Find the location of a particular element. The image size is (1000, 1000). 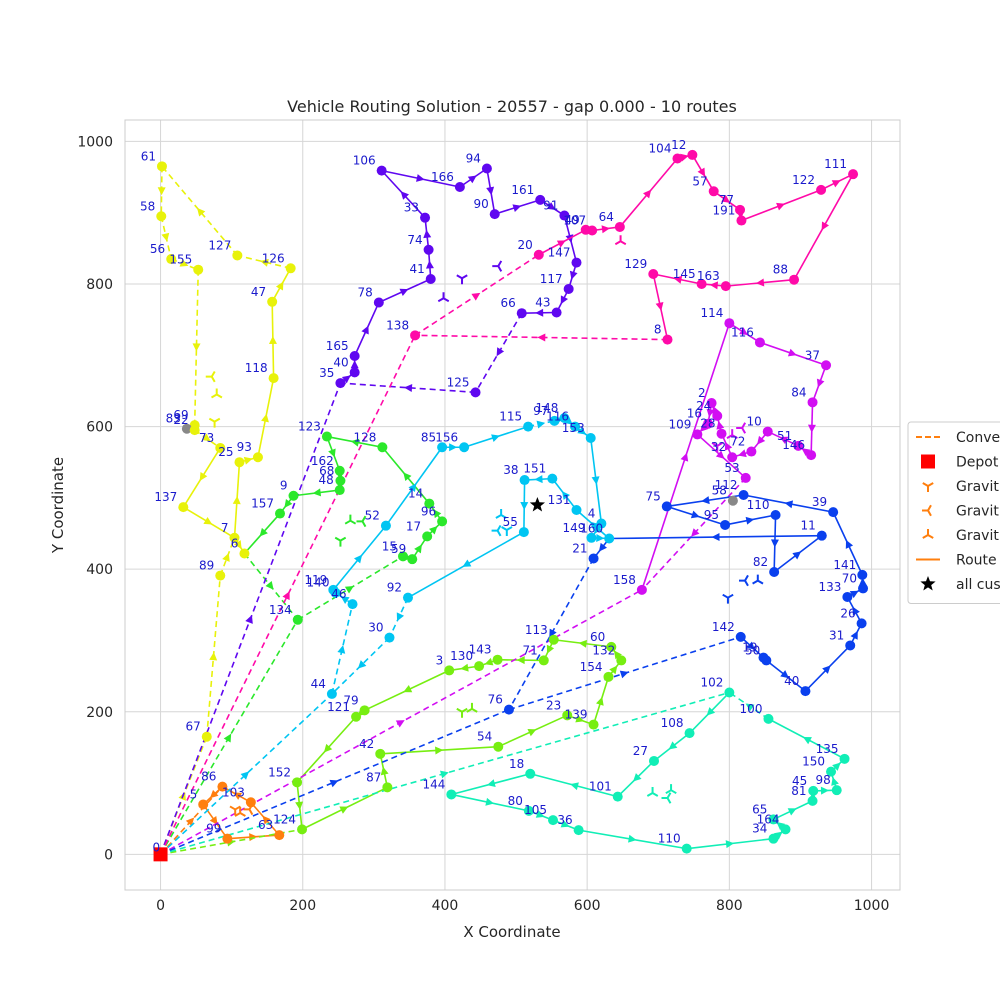

node-label: 157 is located at coordinates (262, 504).